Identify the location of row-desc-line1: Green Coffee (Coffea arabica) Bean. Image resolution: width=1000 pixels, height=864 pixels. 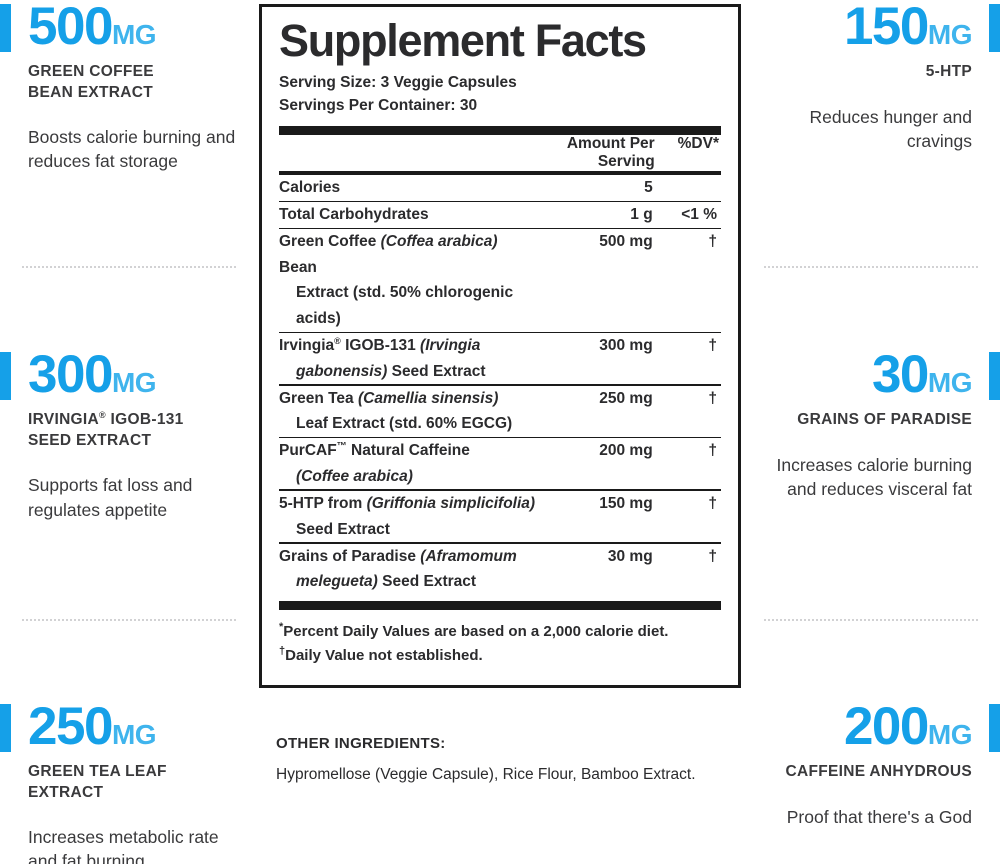
(388, 254).